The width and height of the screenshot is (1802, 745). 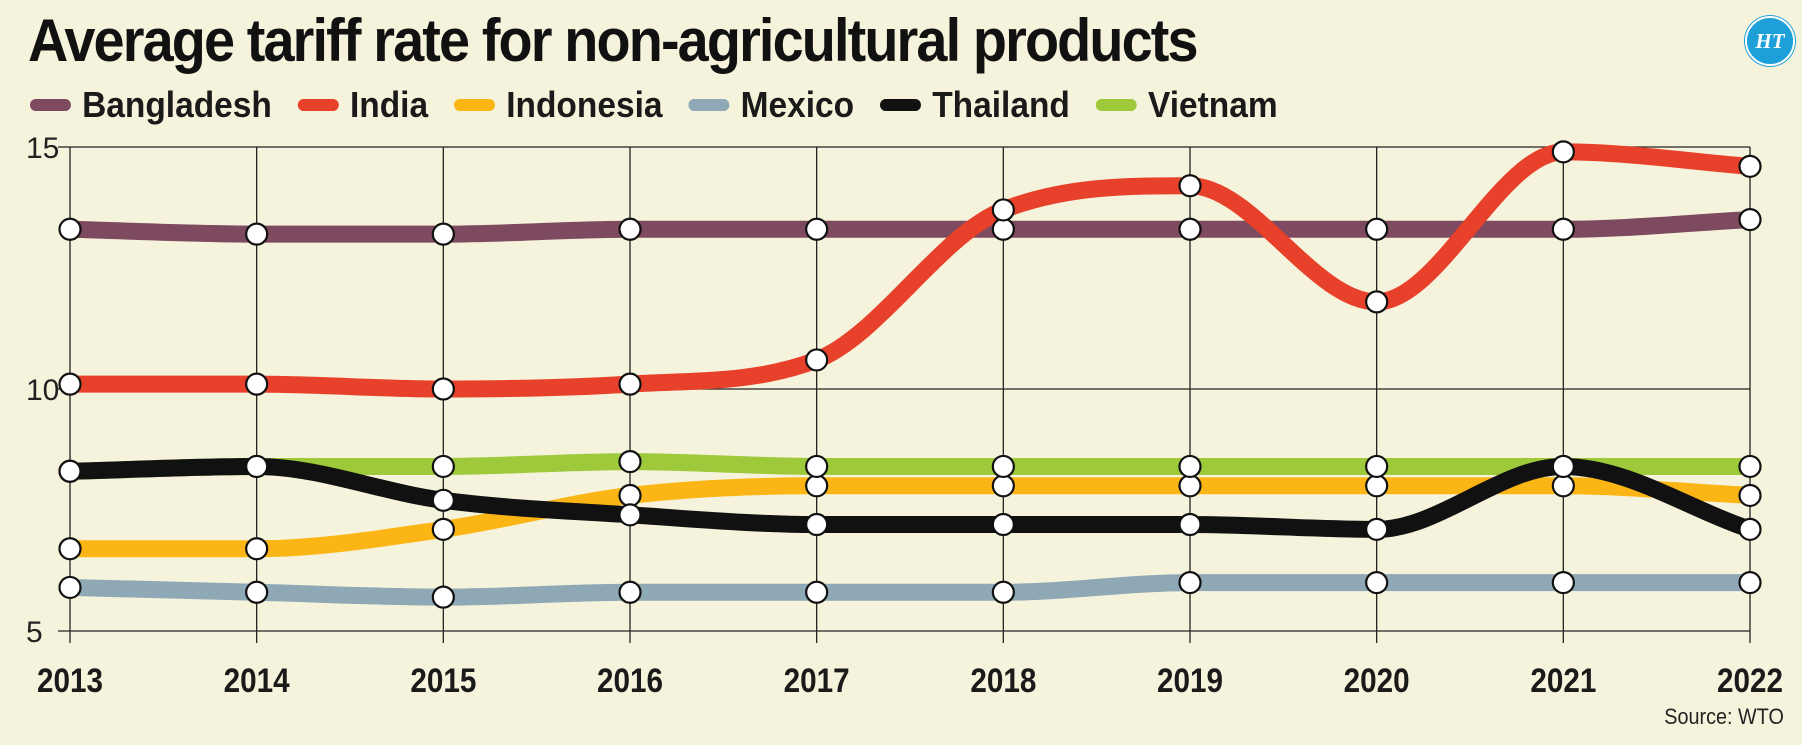 I want to click on series-line-indonesia, so click(x=910, y=517).